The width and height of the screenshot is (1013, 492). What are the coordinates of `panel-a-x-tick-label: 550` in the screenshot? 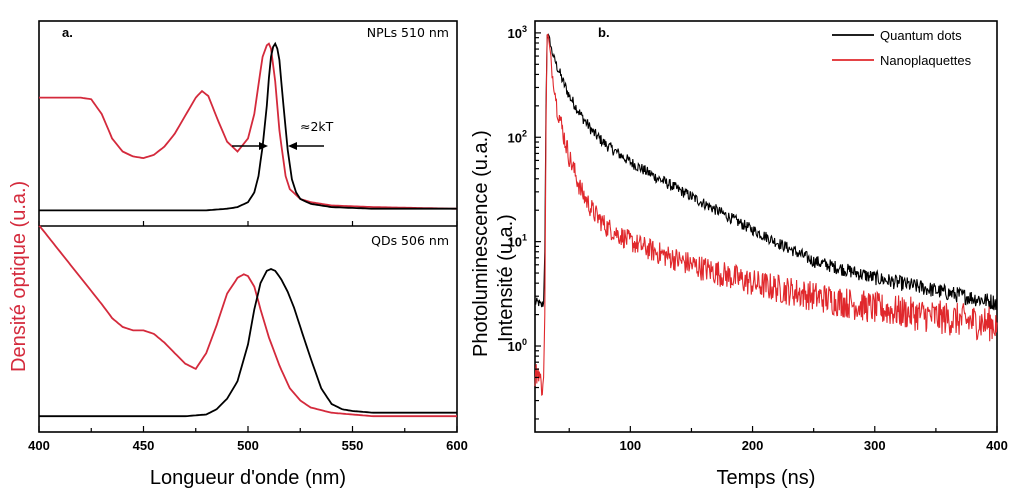 It's located at (353, 445).